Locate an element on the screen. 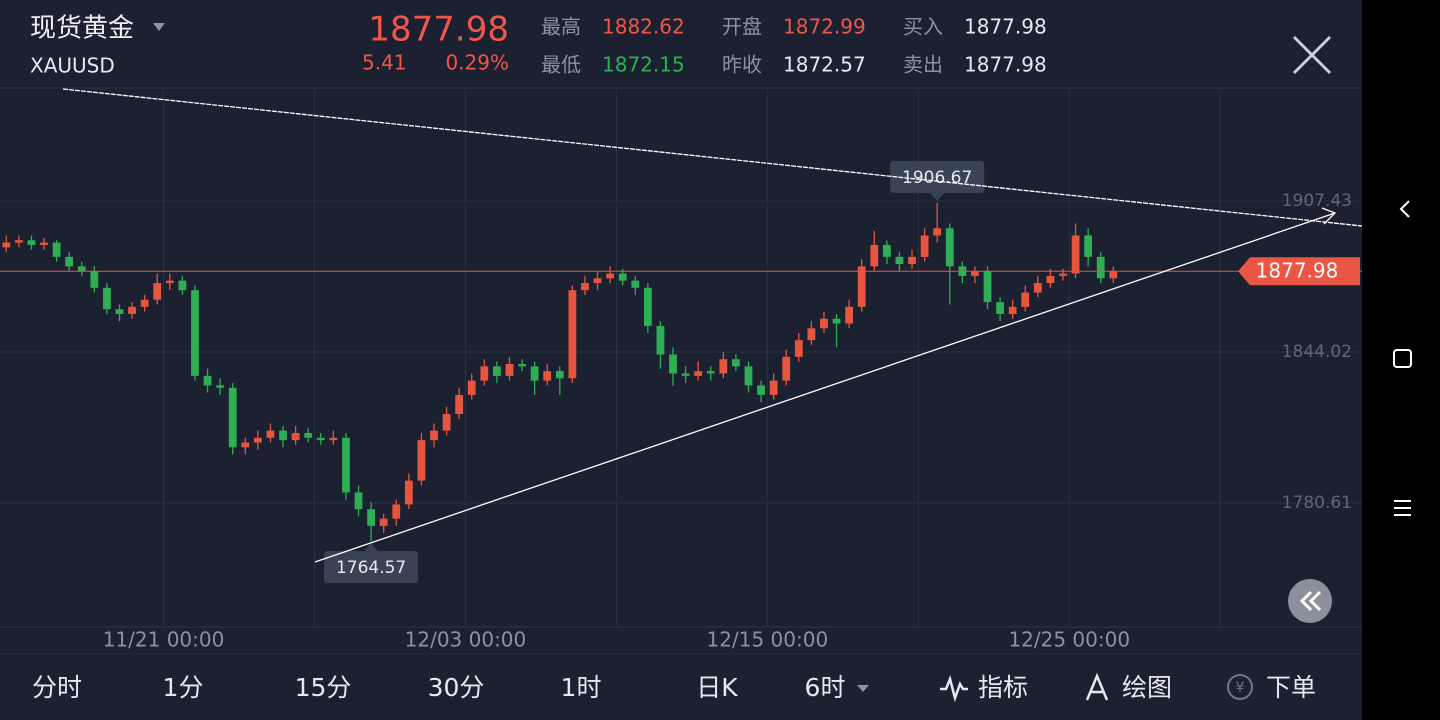 Image resolution: width=1440 pixels, height=720 pixels. dropdown-icon is located at coordinates (159, 27).